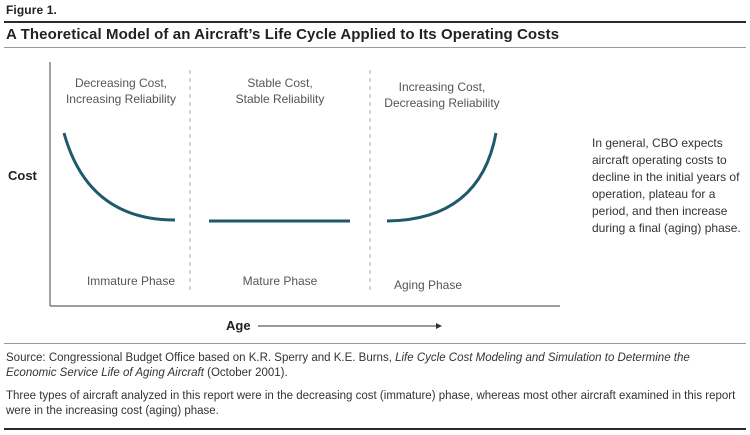  I want to click on source-rule, so click(375, 343).